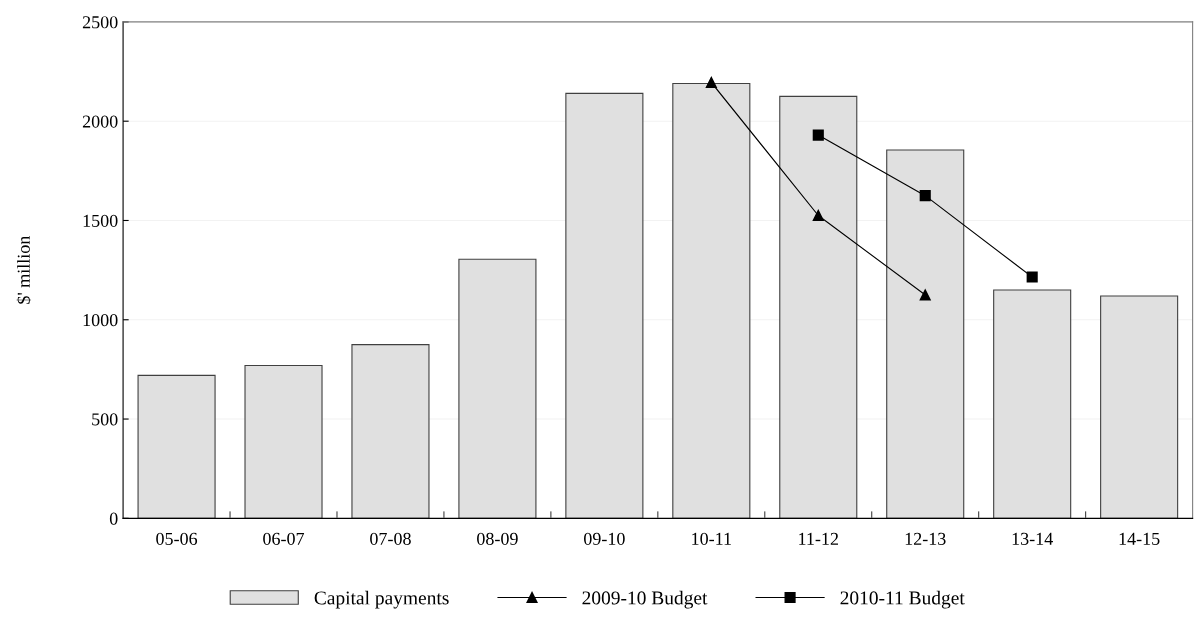 This screenshot has height=626, width=1195. I want to click on x-tick-label: 09-10, so click(604, 538).